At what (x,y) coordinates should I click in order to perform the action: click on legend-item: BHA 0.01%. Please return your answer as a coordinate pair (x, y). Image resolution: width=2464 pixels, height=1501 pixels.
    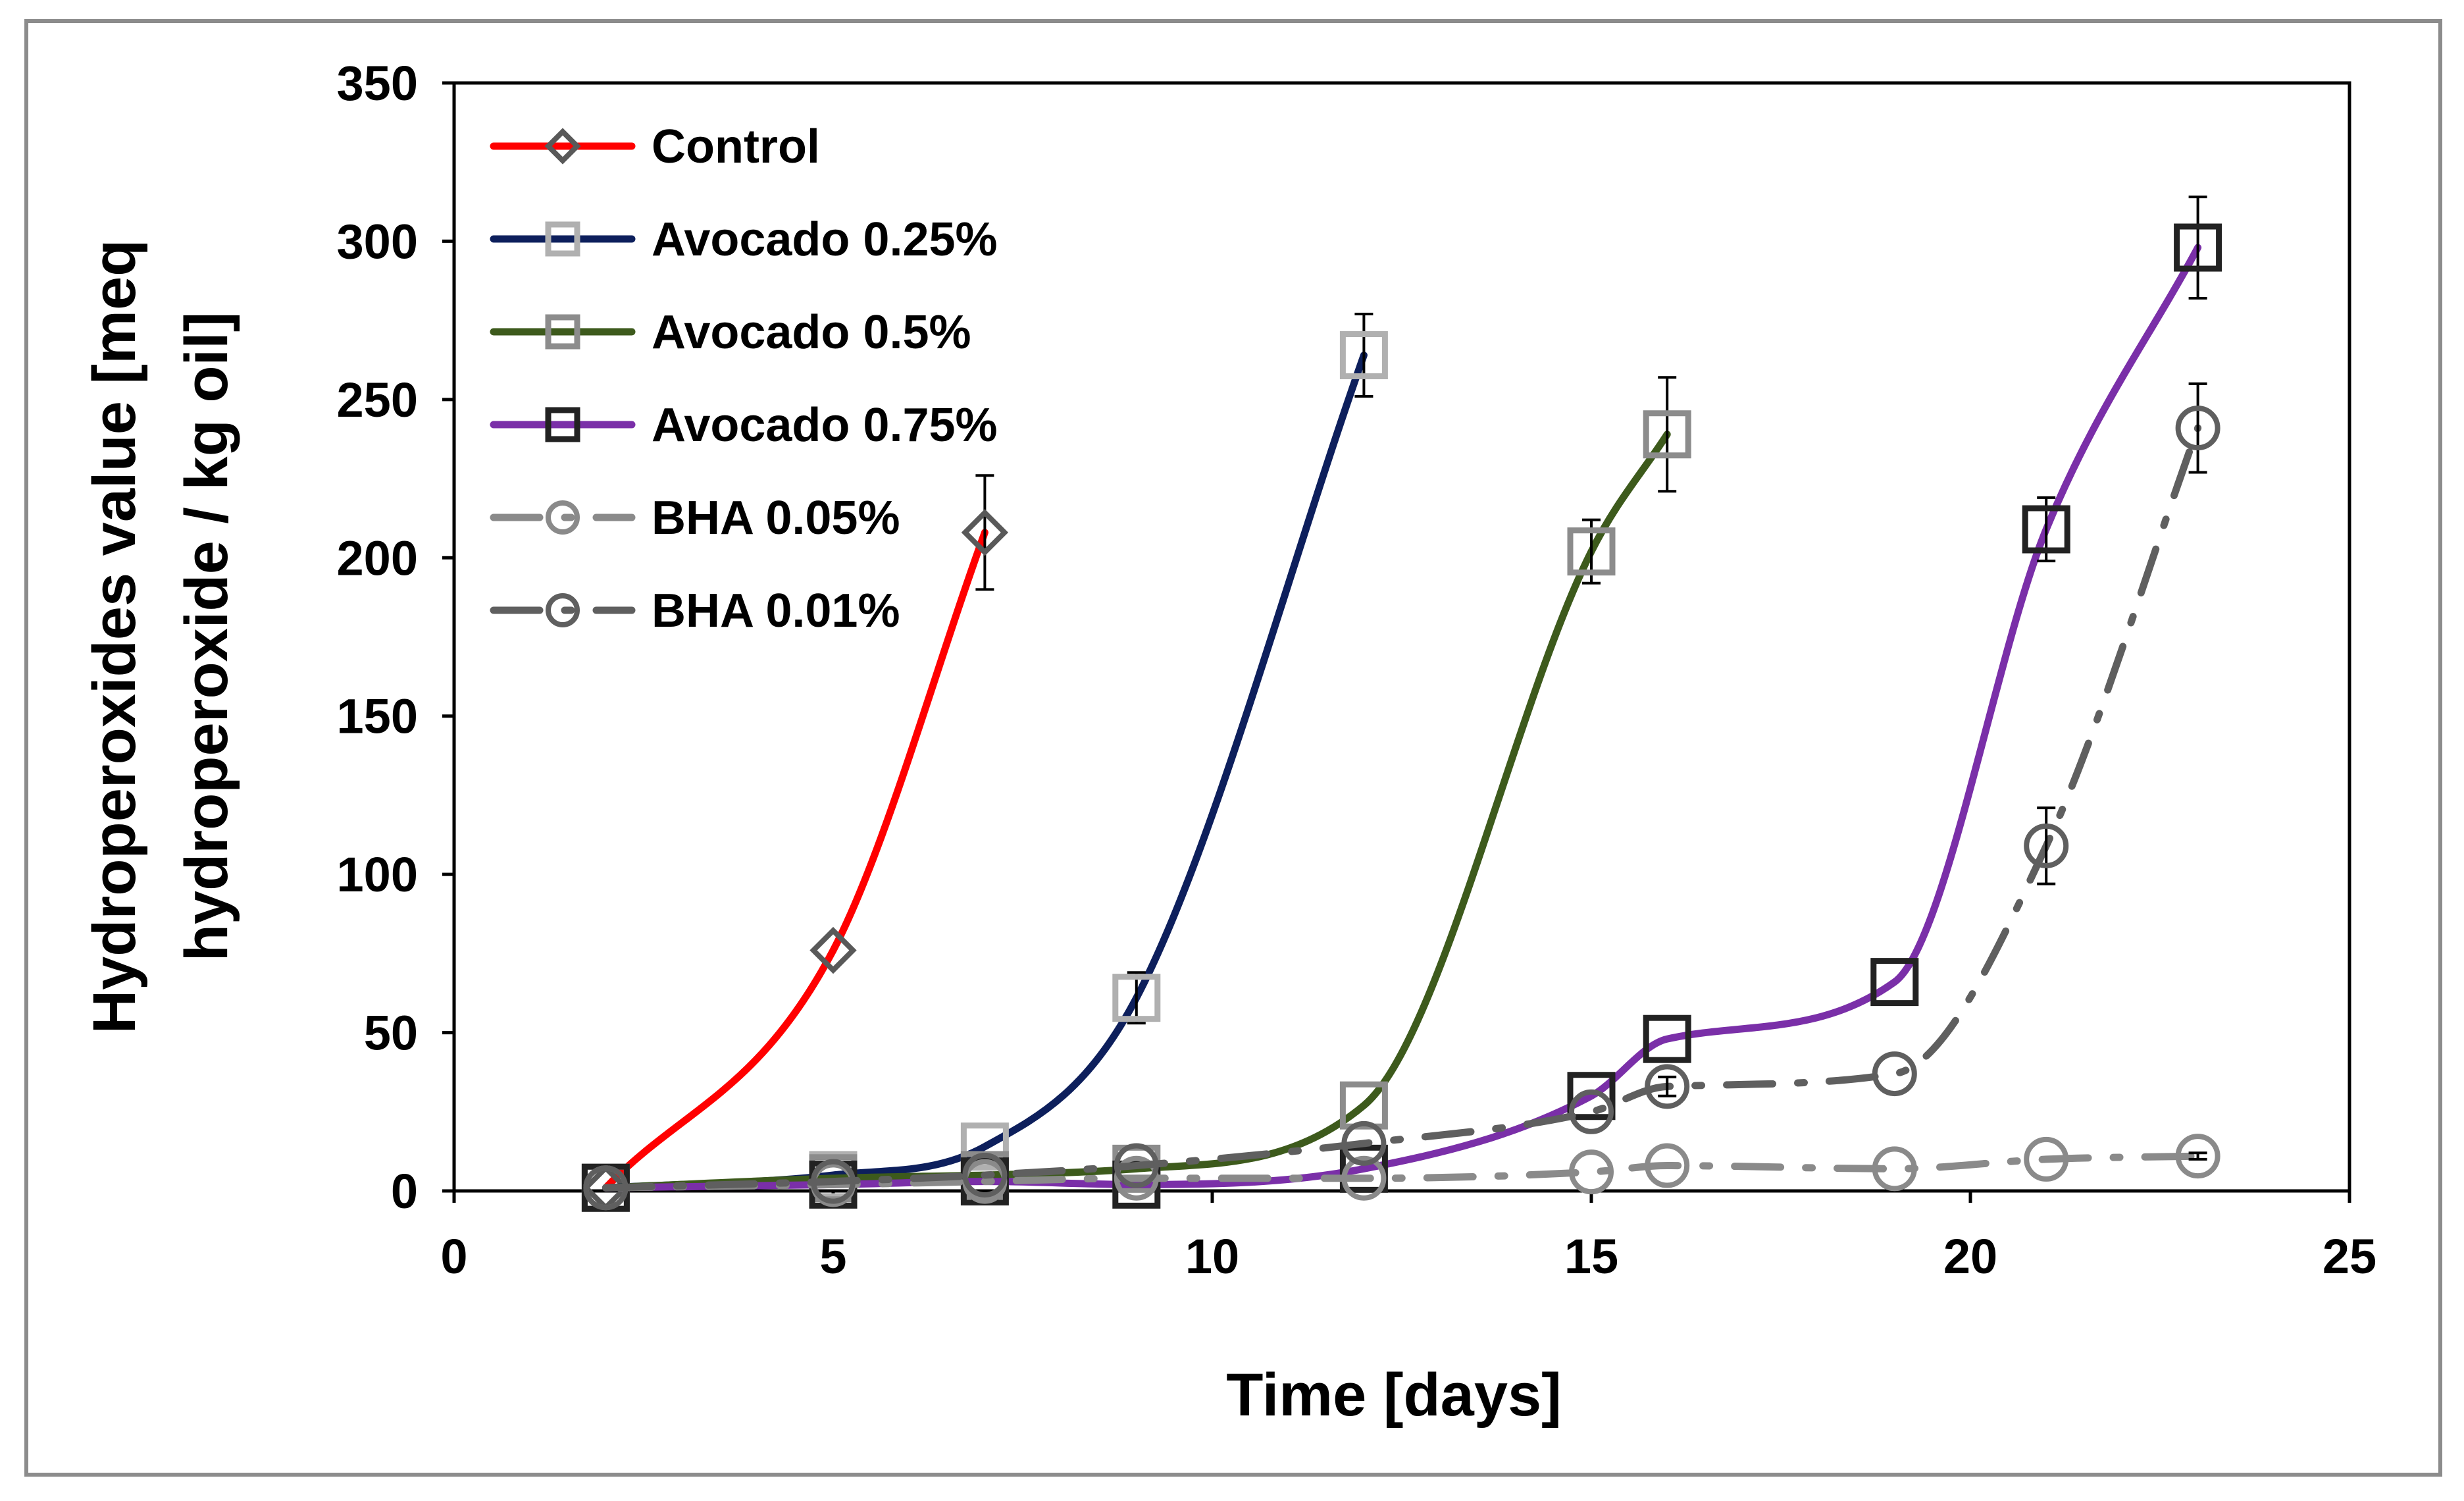
    Looking at the image, I should click on (695, 611).